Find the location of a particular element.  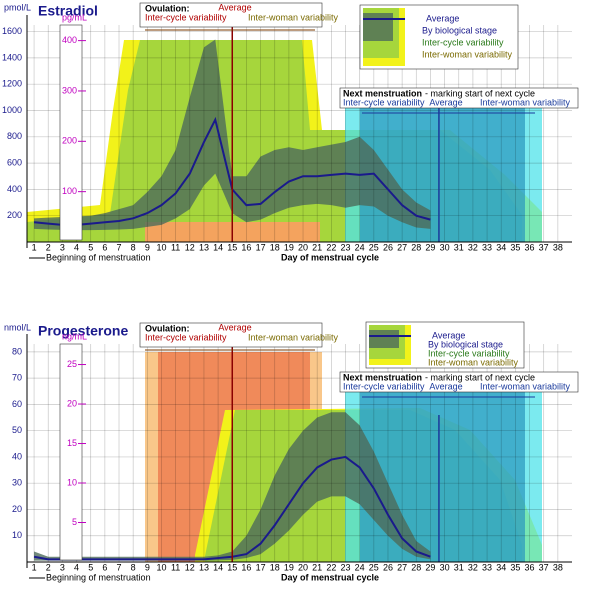

chart-title: Progesterone is located at coordinates (83, 331).